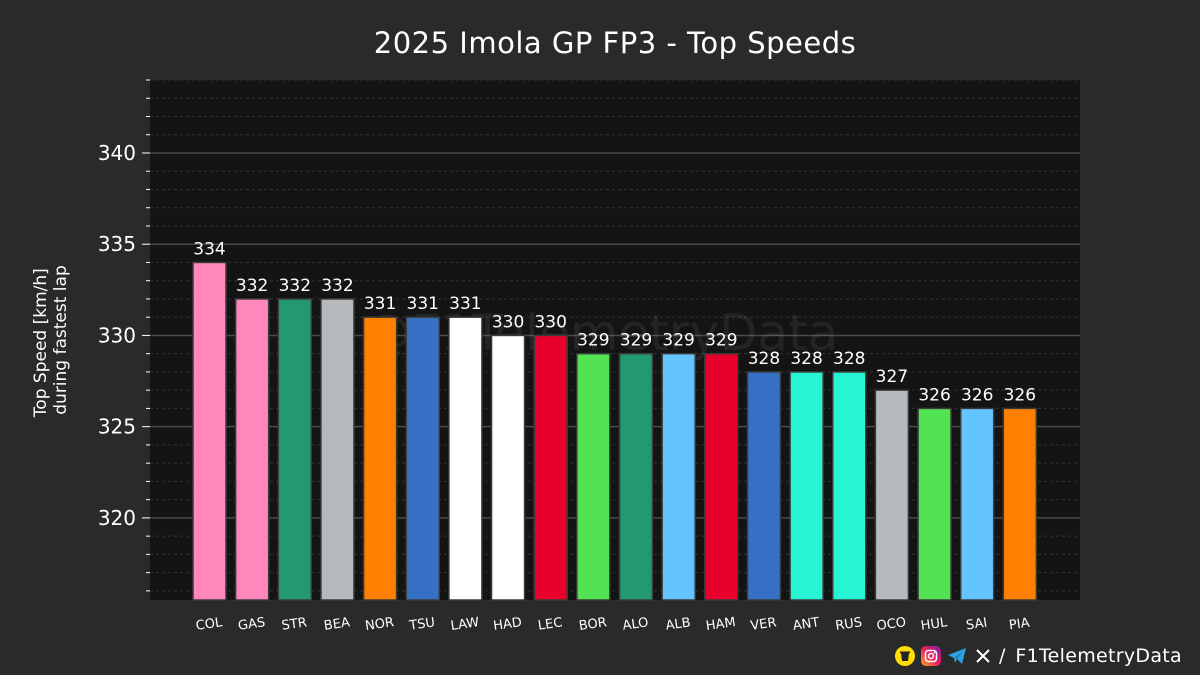 This screenshot has height=675, width=1200. I want to click on x-tick-label: ALO, so click(636, 624).